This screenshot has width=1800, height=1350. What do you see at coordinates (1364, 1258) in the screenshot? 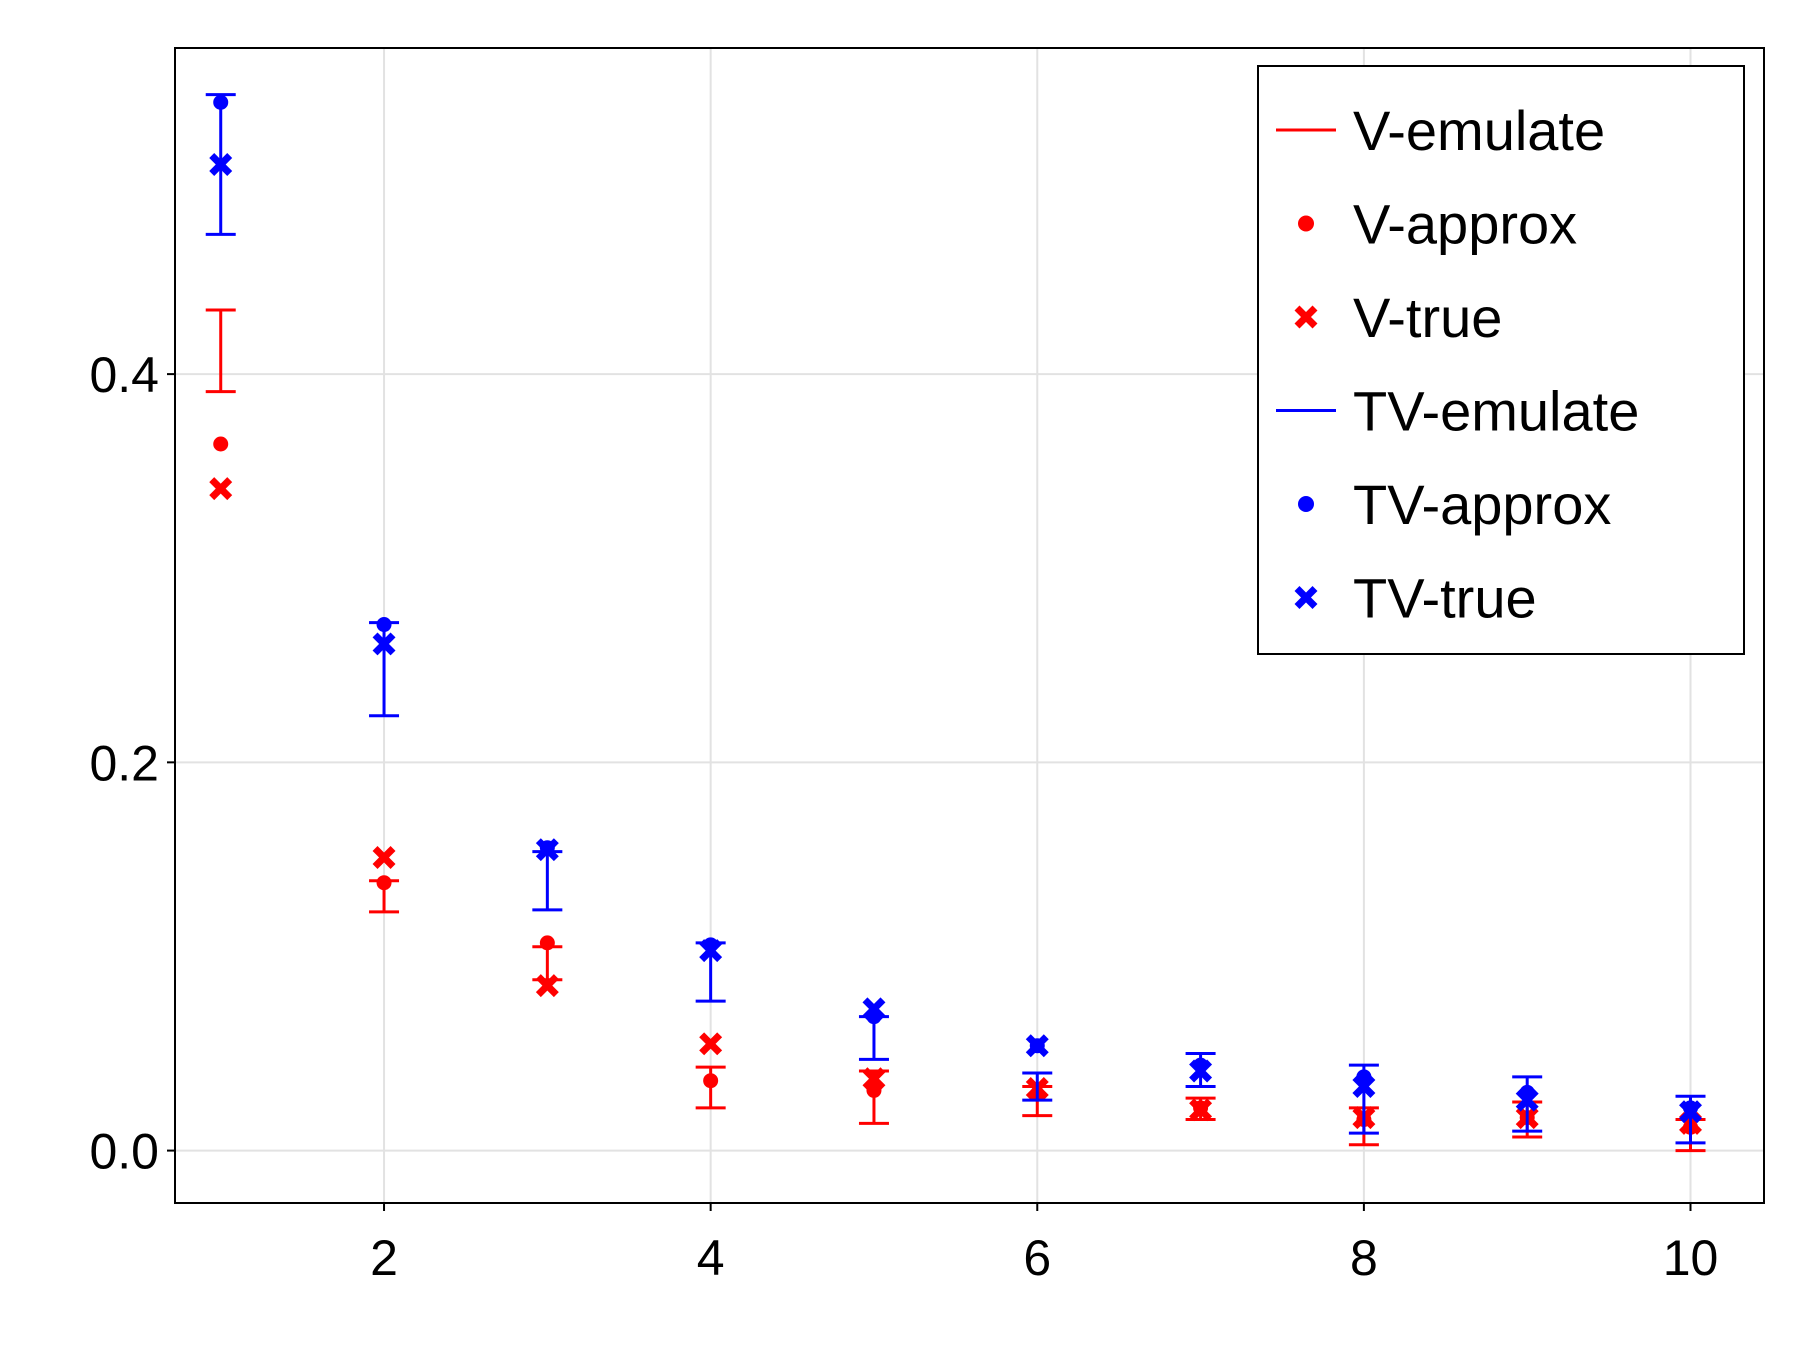
I see `x-tick-label: 8` at bounding box center [1364, 1258].